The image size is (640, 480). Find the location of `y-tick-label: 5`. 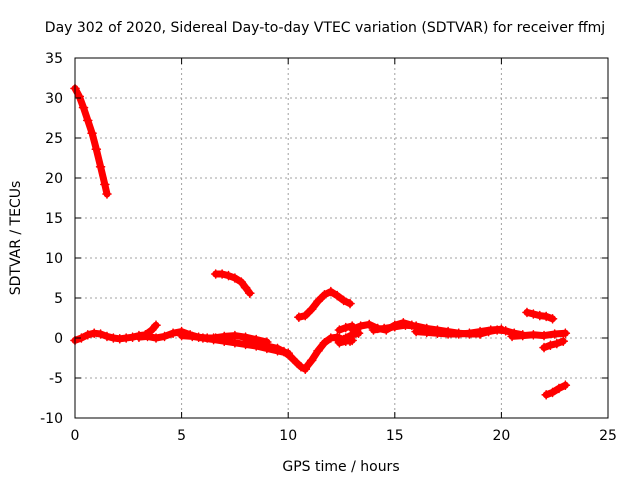

y-tick-label: 5 is located at coordinates (58, 299).